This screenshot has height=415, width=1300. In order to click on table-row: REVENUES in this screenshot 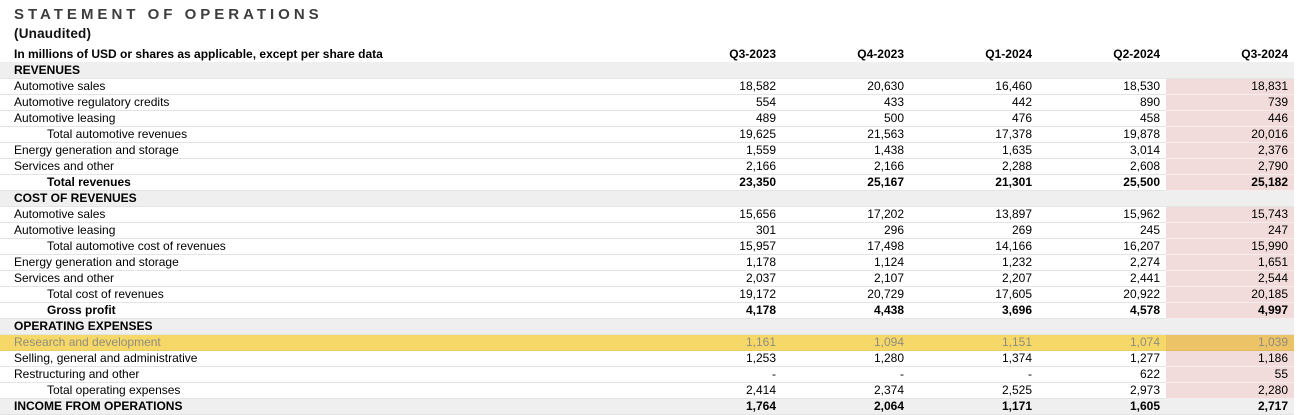, I will do `click(647, 70)`.